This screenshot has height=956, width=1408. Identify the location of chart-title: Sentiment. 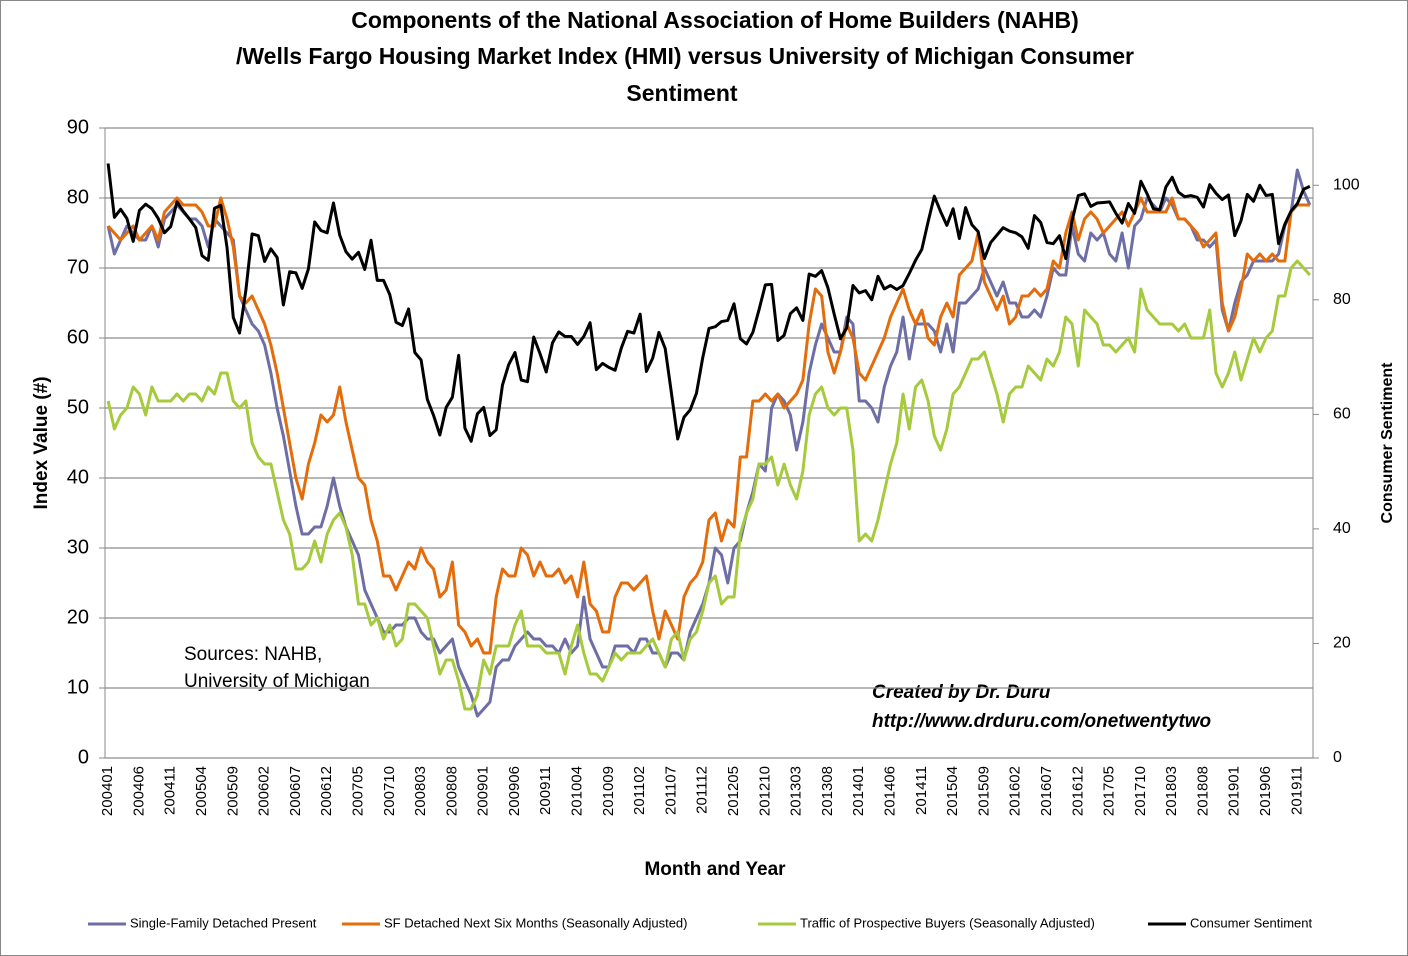
(682, 93).